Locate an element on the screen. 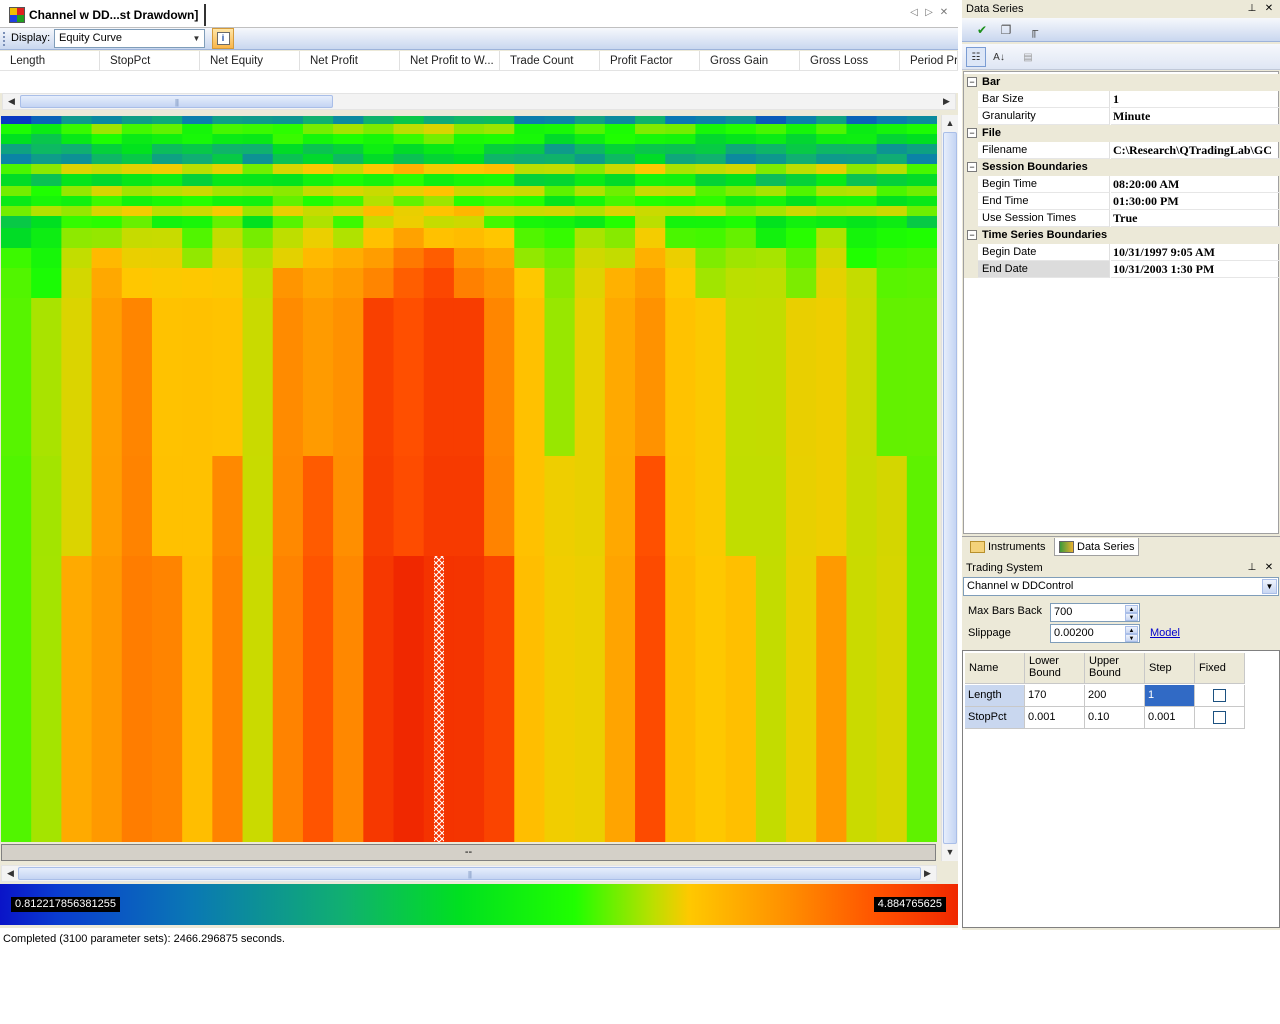 This screenshot has height=1024, width=1280. scroll-down-arrow-icon: ▼ is located at coordinates (950, 852).